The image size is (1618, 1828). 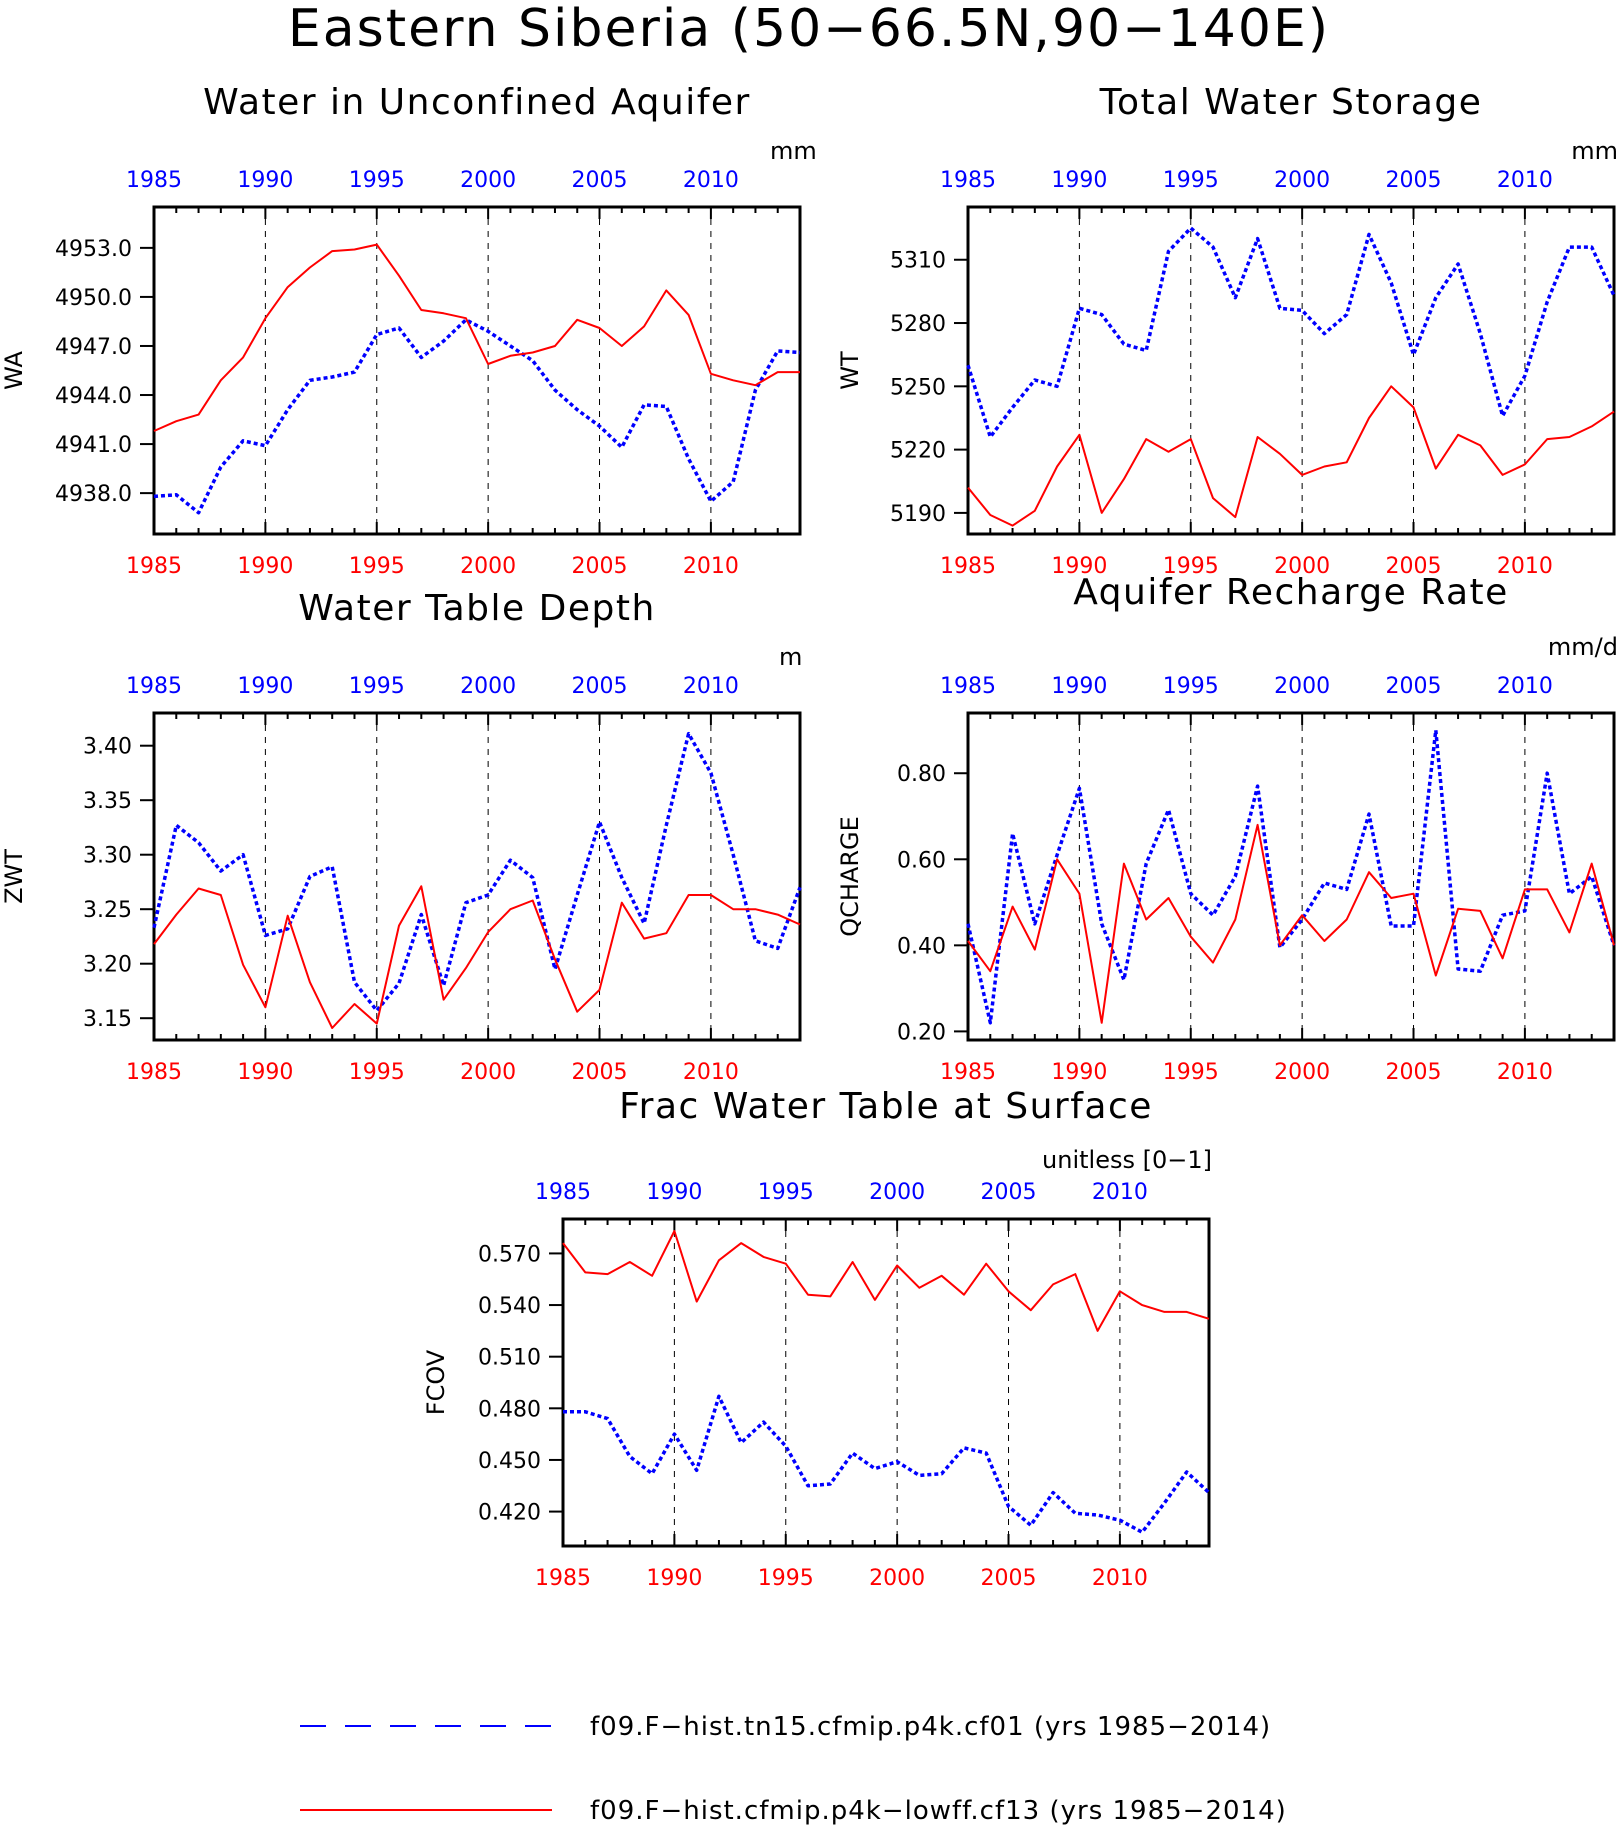 What do you see at coordinates (93, 396) in the screenshot?
I see `y-tick-label: 4944.0` at bounding box center [93, 396].